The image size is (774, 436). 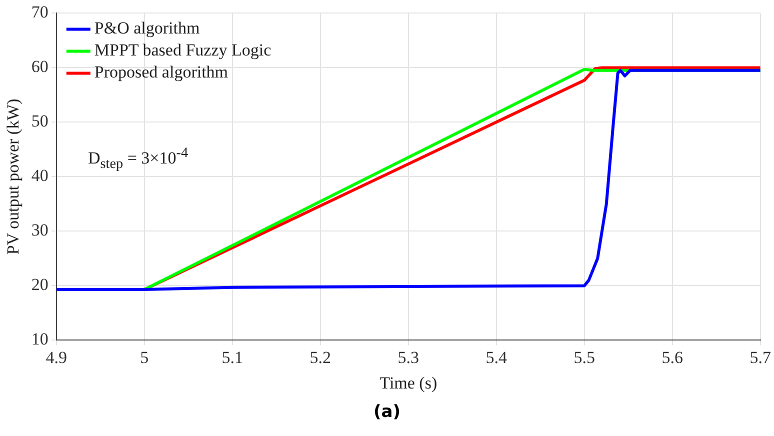 I want to click on annotation: D$_{step}$ = 3×10$^{-4}$, so click(x=138, y=159).